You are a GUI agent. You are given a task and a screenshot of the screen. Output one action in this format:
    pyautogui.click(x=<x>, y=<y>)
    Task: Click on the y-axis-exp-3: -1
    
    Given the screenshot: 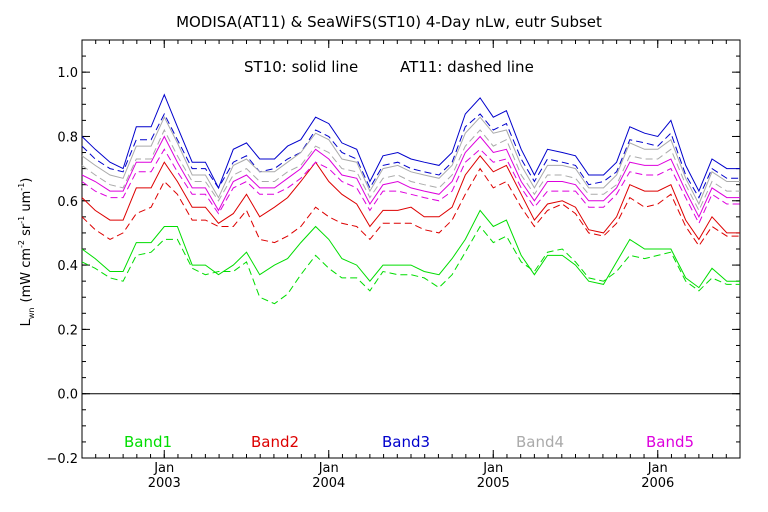 What is the action you would take?
    pyautogui.click(x=21, y=187)
    